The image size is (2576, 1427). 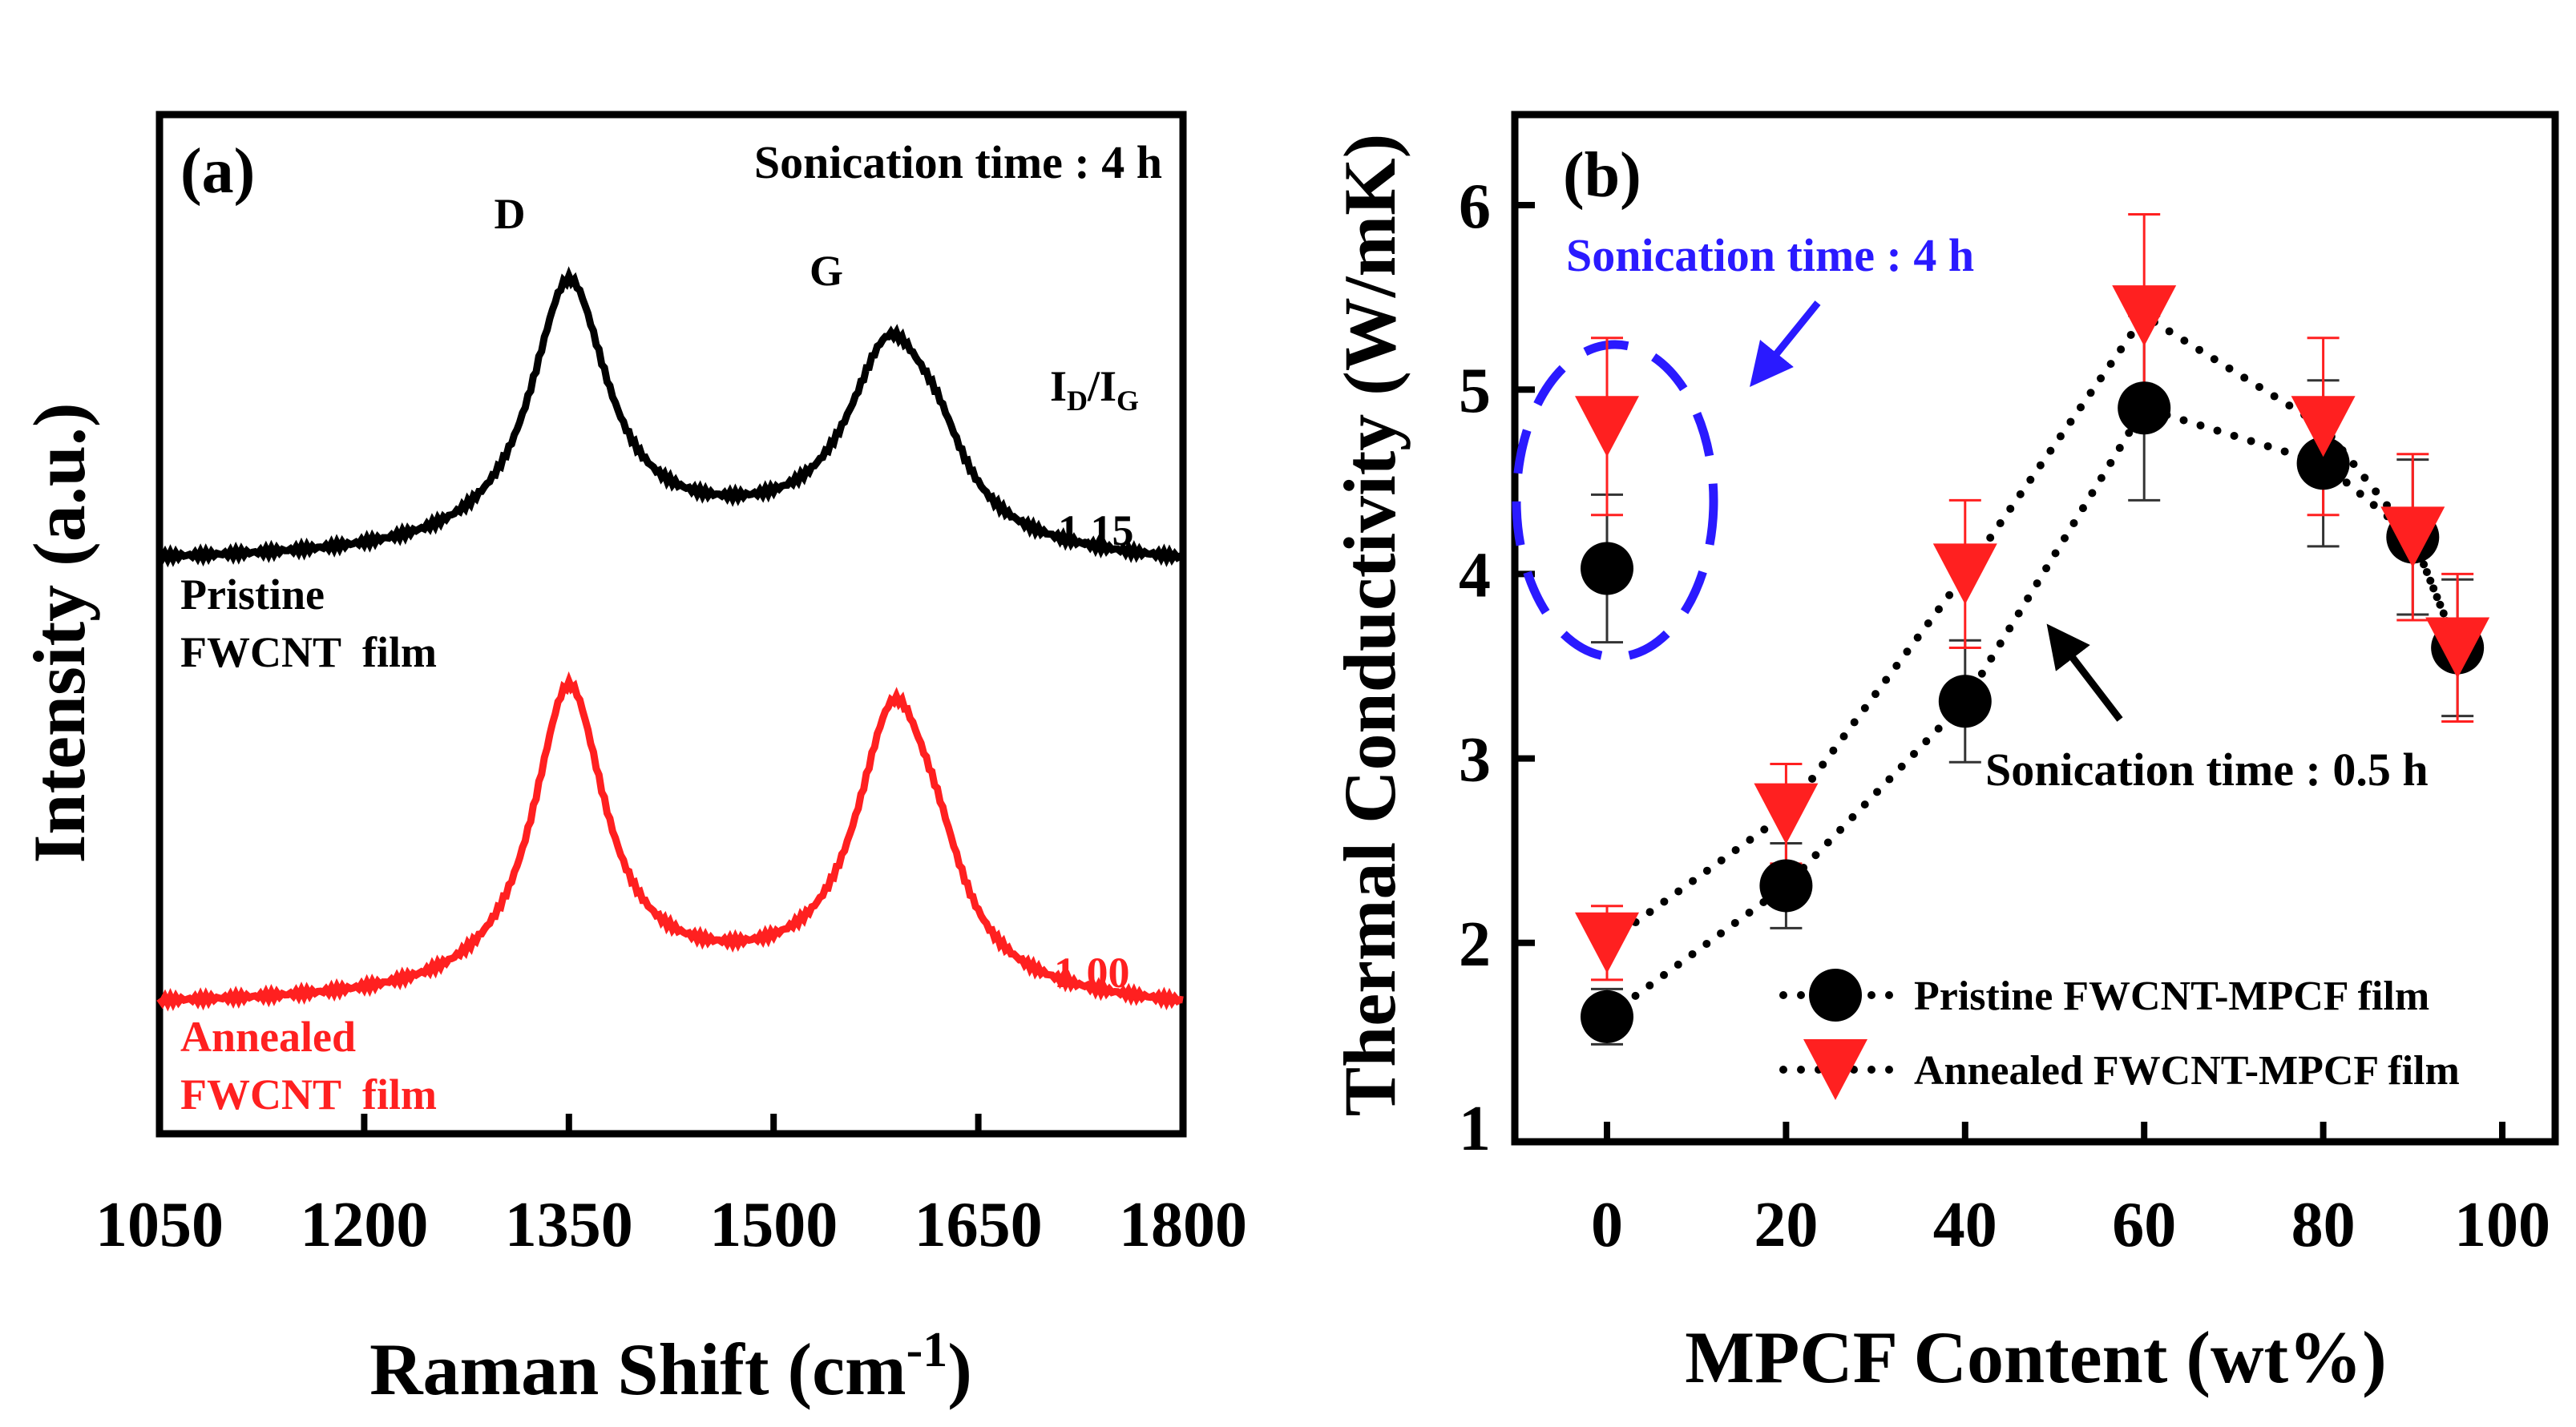 What do you see at coordinates (1786, 343) in the screenshot?
I see `blue-arrow-icon` at bounding box center [1786, 343].